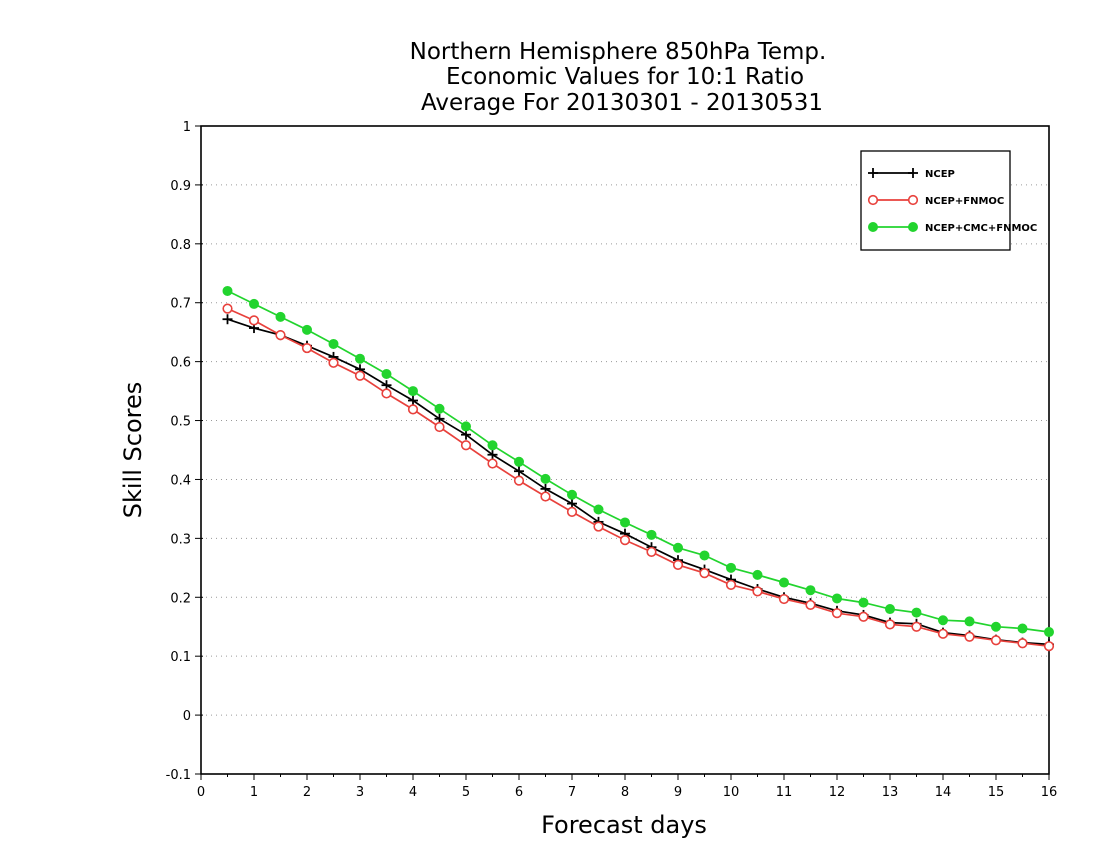 This screenshot has width=1100, height=850. What do you see at coordinates (837, 792) in the screenshot?
I see `x-tick-label-12: 12` at bounding box center [837, 792].